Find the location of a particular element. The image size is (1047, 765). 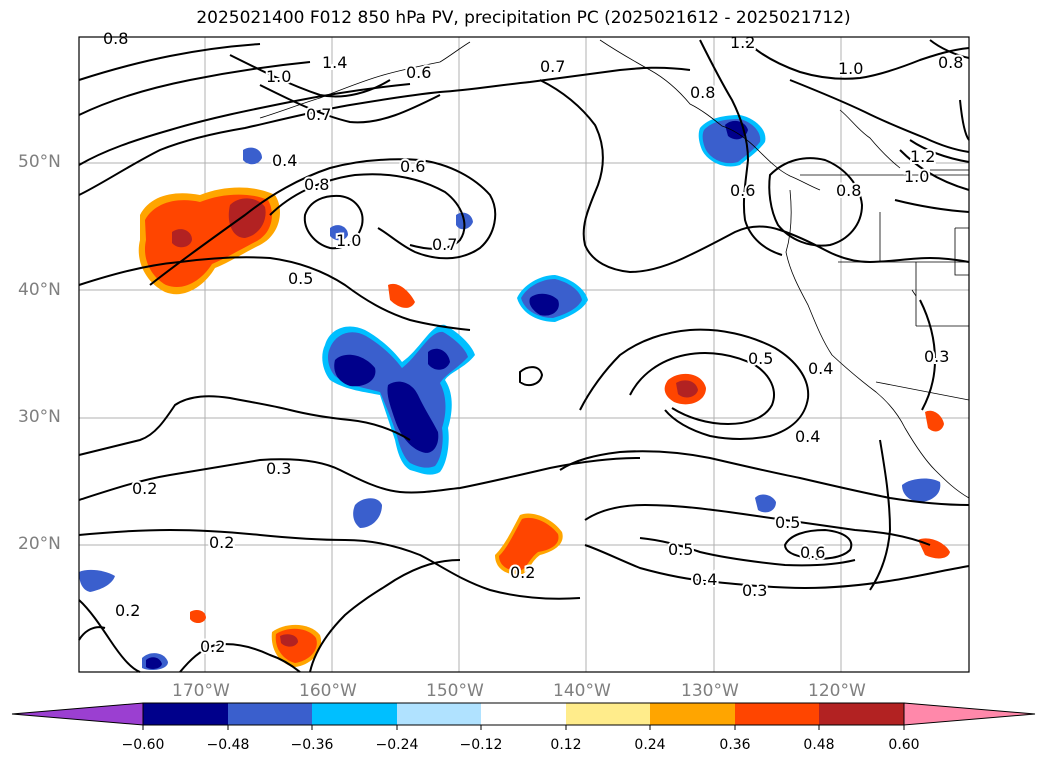

lat-label-50n: 50°N is located at coordinates (39, 162).